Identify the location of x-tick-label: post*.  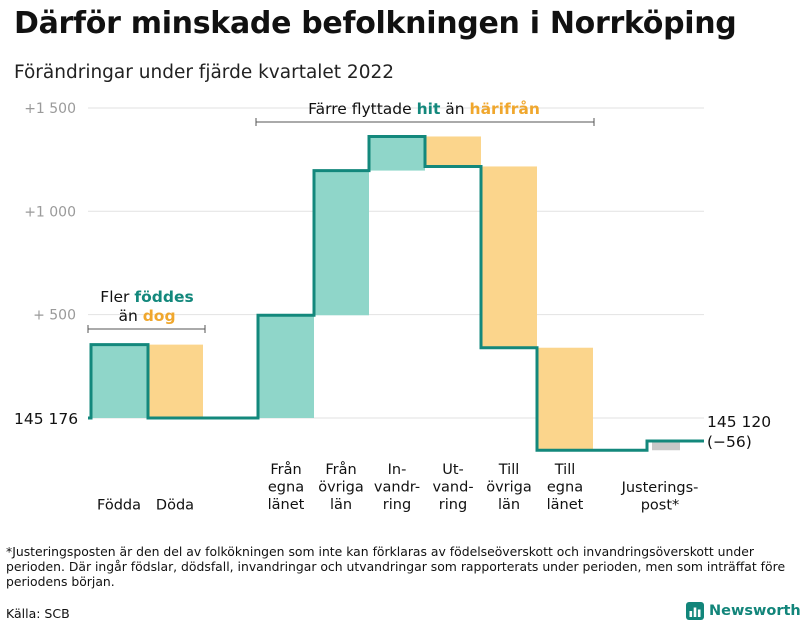
(660, 506).